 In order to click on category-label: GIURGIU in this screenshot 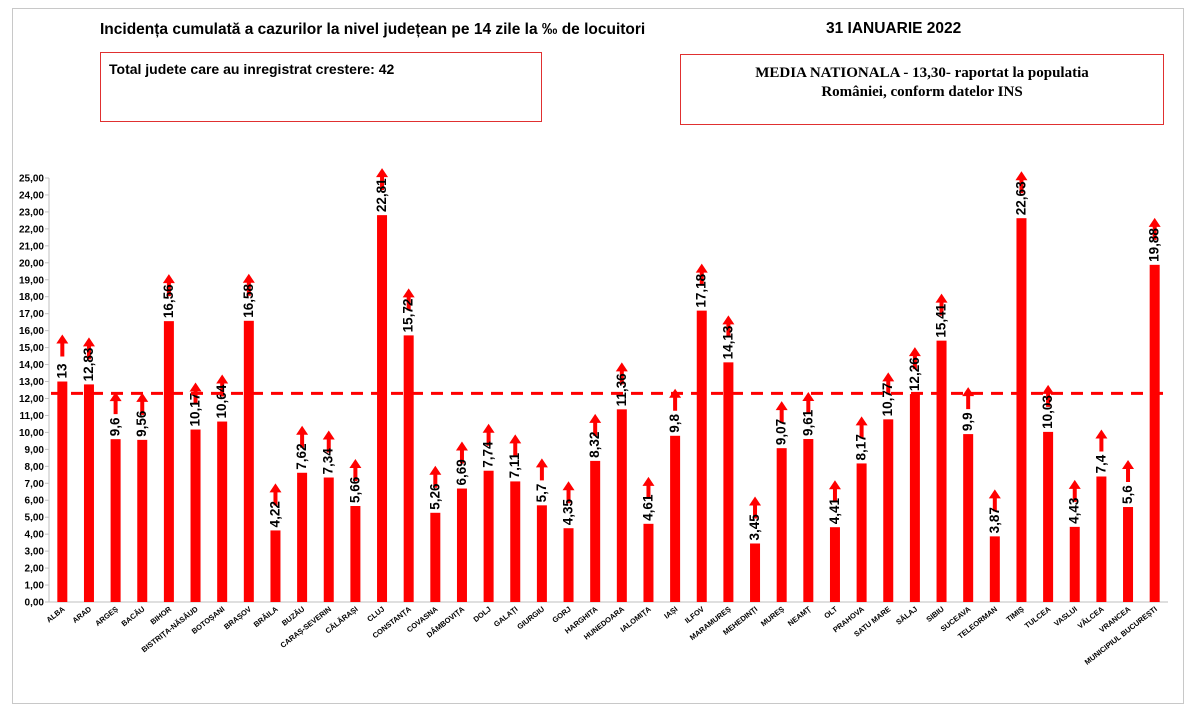, I will do `click(530, 617)`.